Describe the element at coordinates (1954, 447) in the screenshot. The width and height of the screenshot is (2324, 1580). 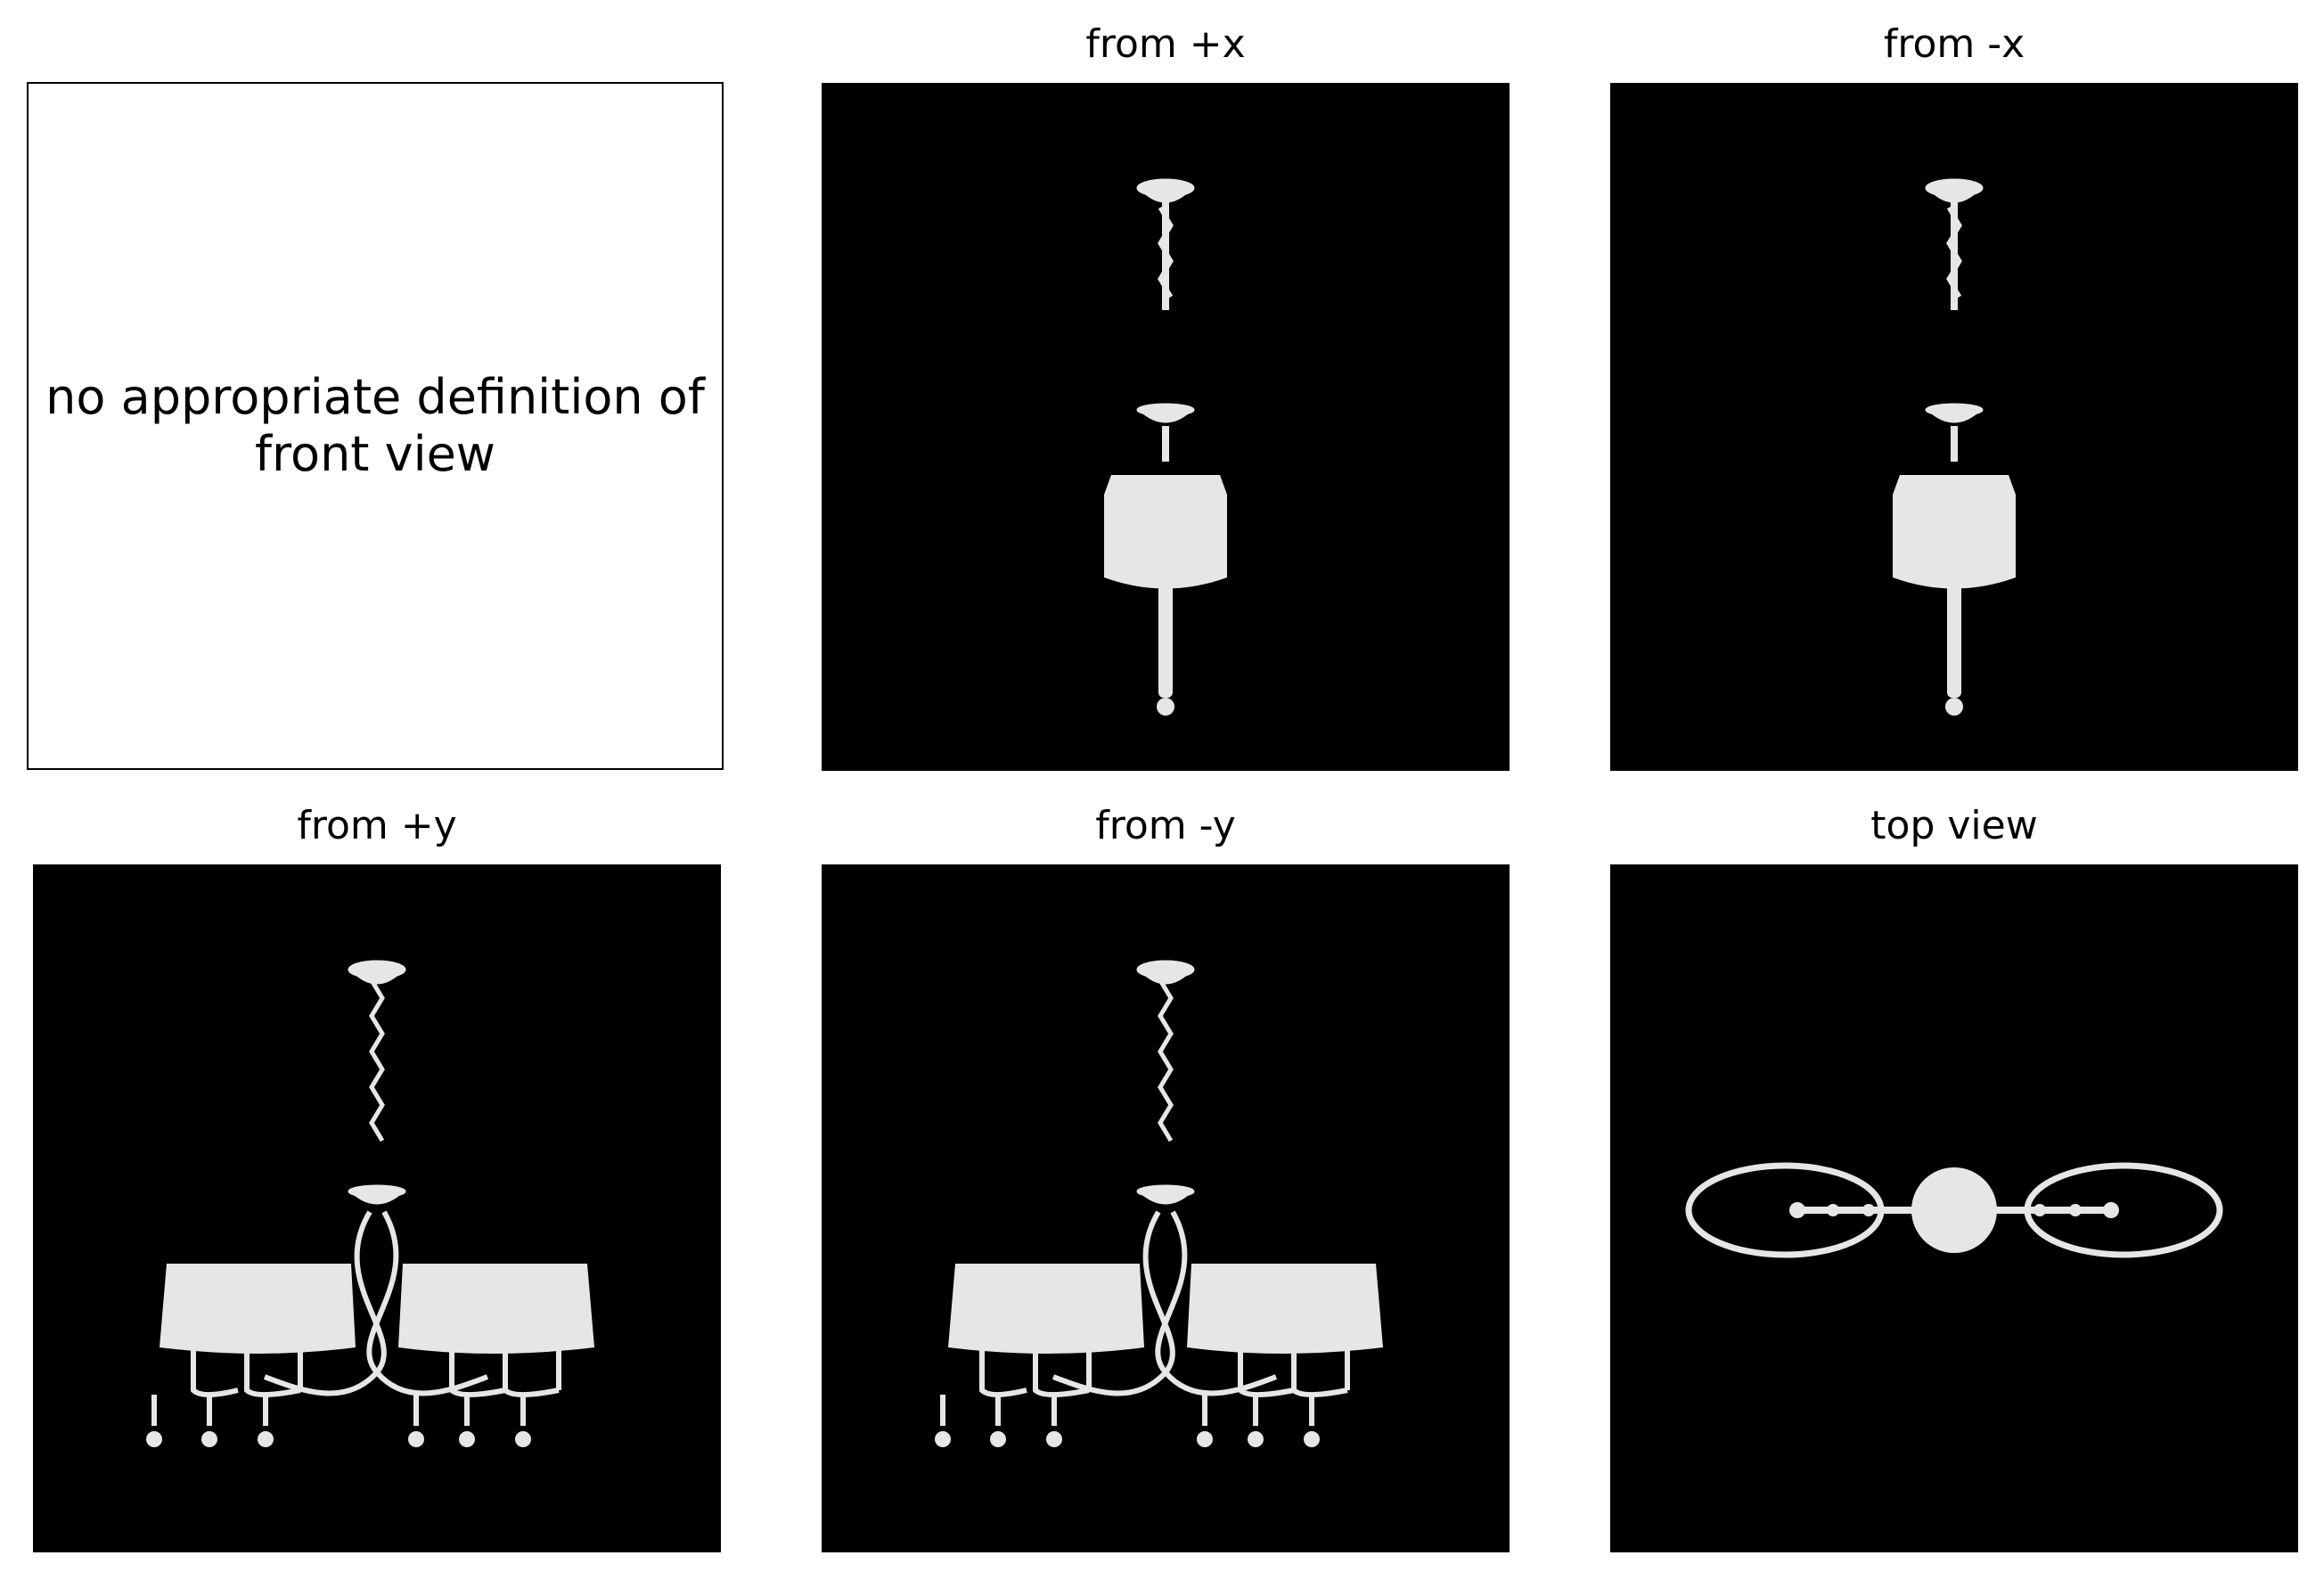
I see `chandelier-side-view-minus-x` at that location.